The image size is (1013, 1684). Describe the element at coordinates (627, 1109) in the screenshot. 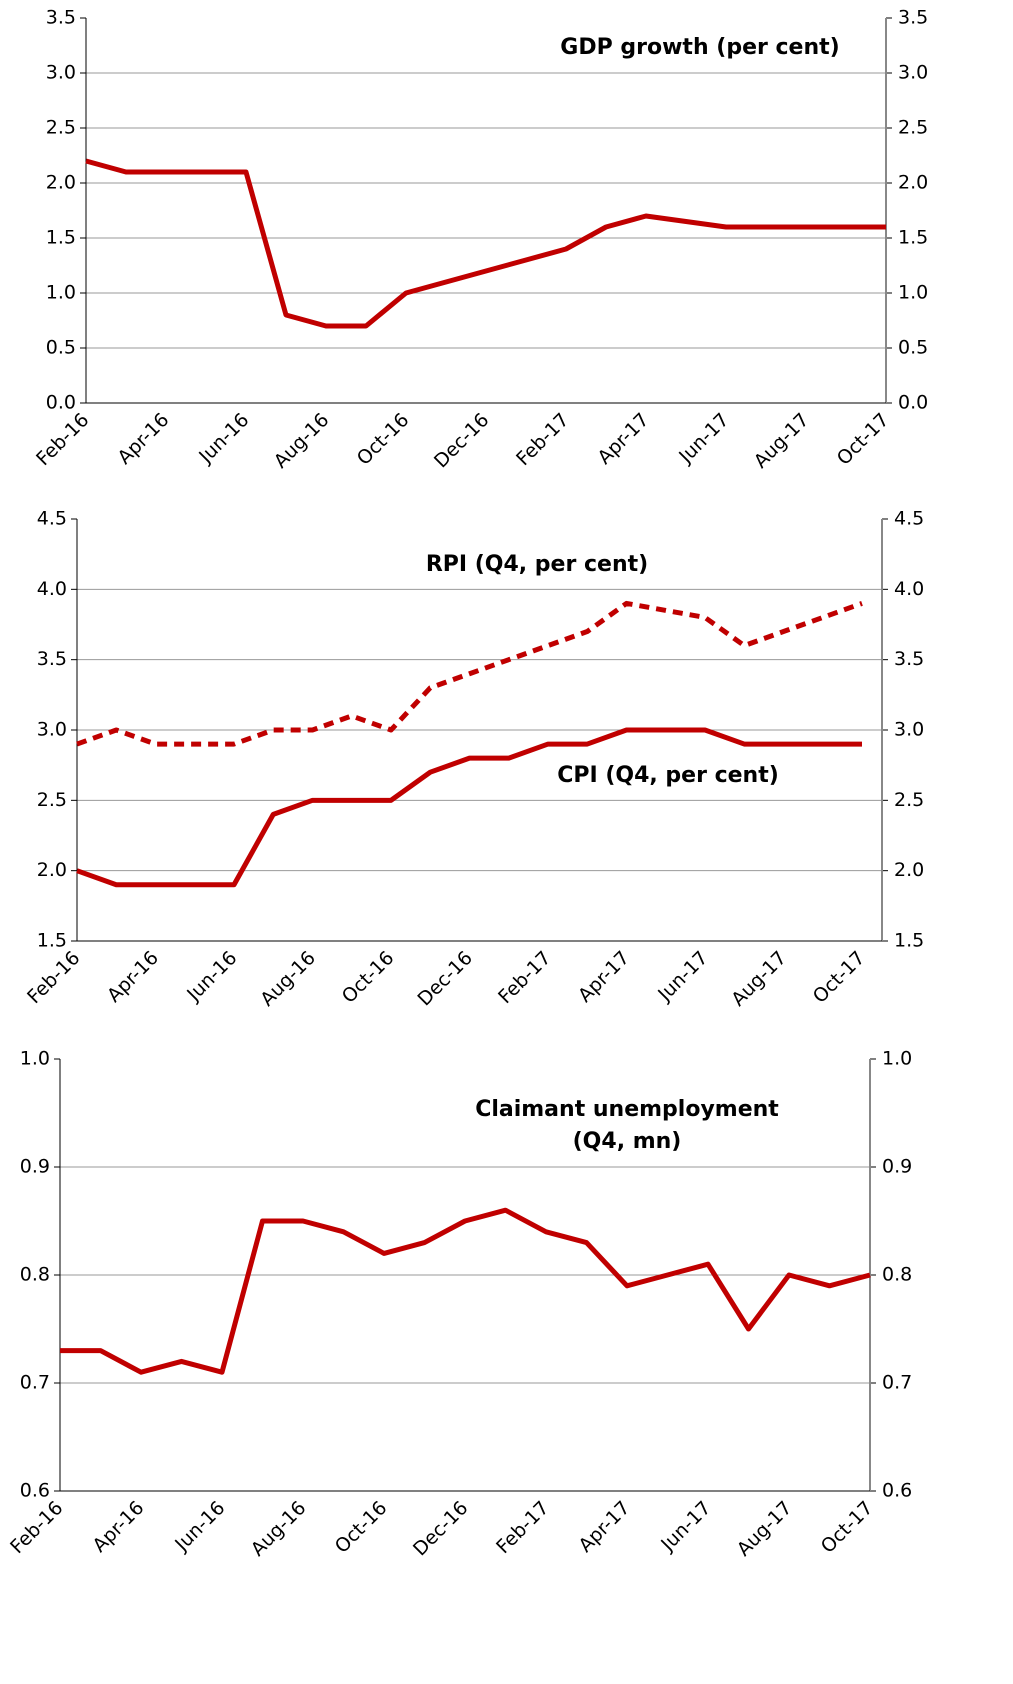

I see `chart-title: Claimant unemployment` at that location.